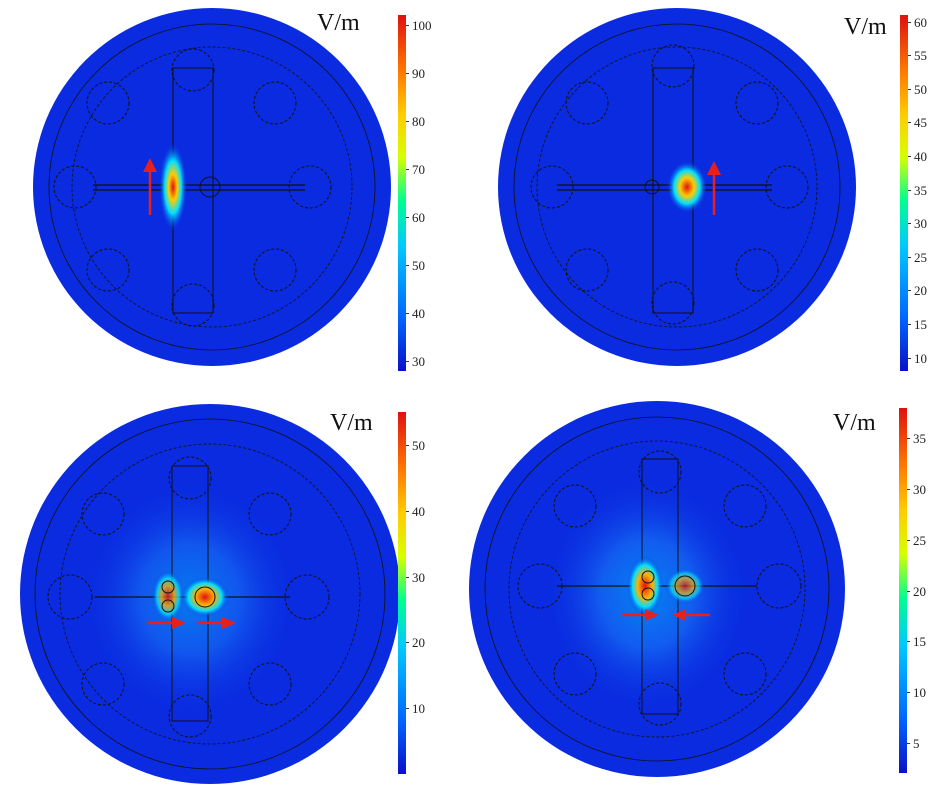 This screenshot has height=789, width=934. Describe the element at coordinates (916, 743) in the screenshot. I see `colorbar-tick-label: 5` at that location.